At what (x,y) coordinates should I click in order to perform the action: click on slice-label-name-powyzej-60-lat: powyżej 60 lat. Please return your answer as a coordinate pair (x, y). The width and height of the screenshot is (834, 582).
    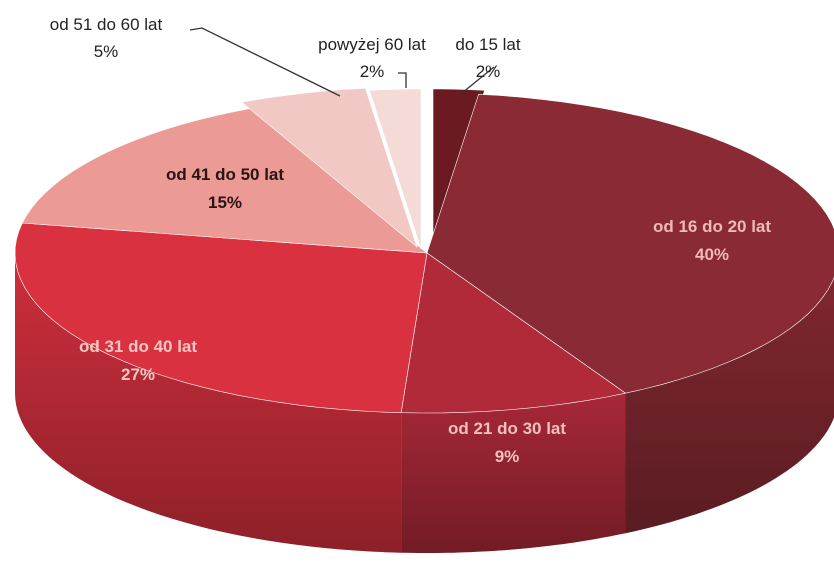
    Looking at the image, I should click on (372, 44).